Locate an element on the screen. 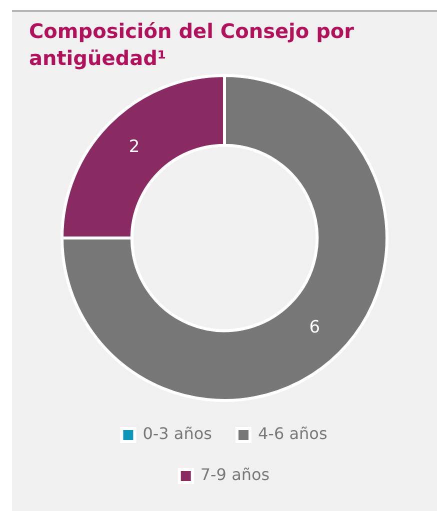 The image size is (437, 511). legend-label: 4-6 años is located at coordinates (293, 434).